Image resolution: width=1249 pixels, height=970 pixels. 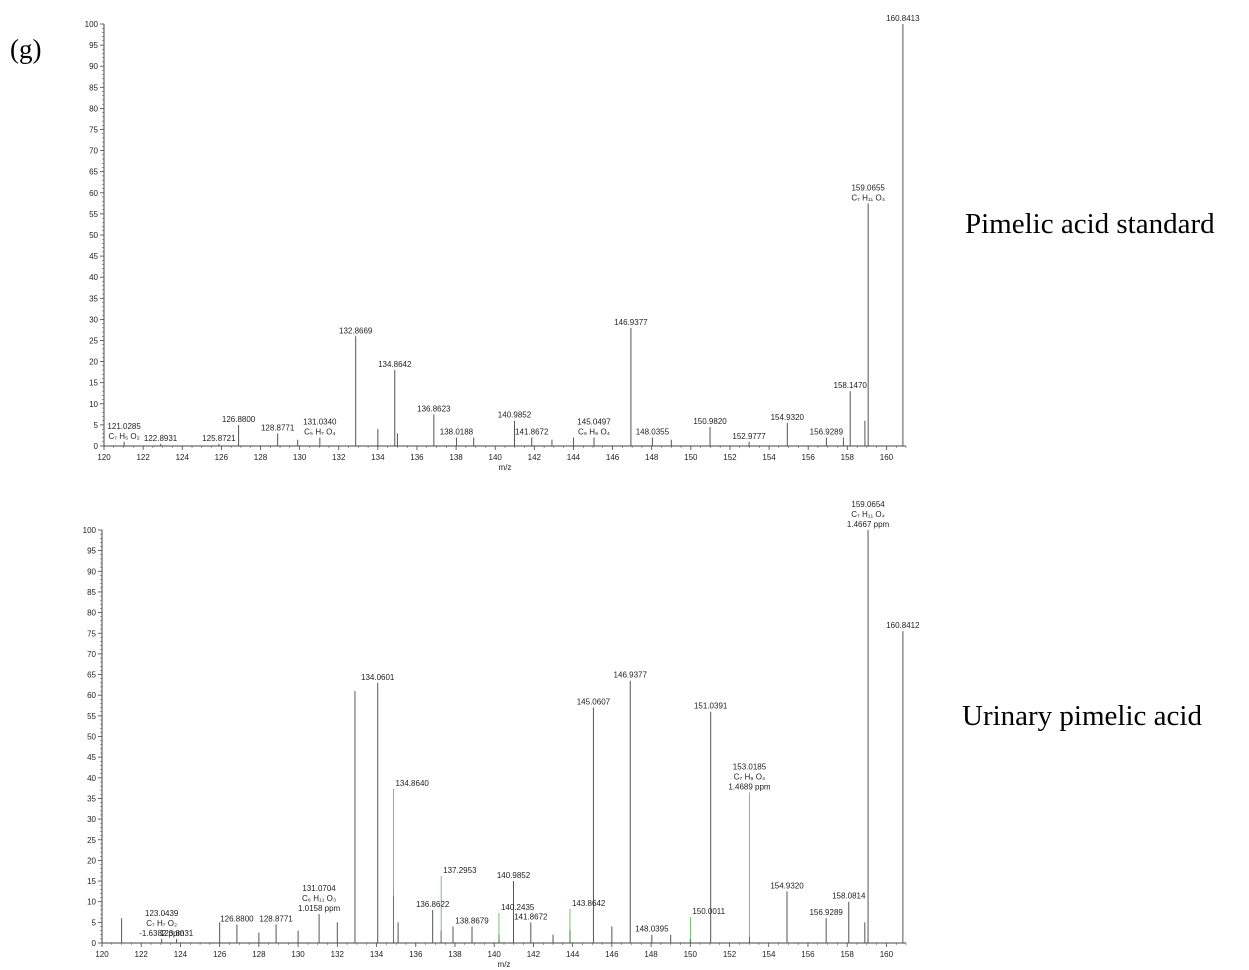 I want to click on chart2-y-tick-label: 30, so click(x=91, y=819).